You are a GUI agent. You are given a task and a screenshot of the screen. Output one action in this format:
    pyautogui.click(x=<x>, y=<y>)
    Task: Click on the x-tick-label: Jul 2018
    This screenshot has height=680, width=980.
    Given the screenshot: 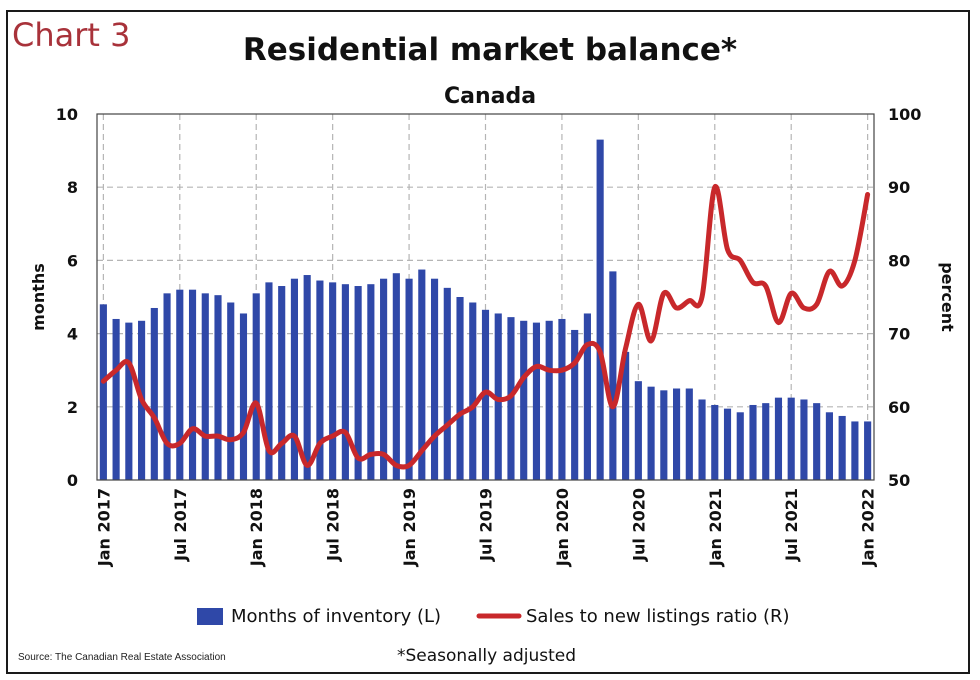 What is the action you would take?
    pyautogui.click(x=333, y=525)
    